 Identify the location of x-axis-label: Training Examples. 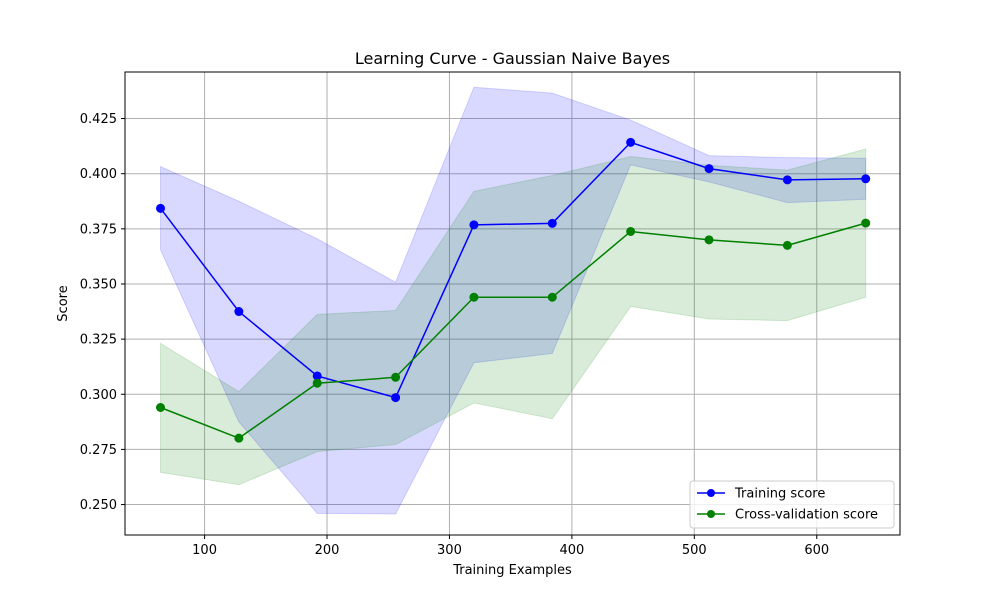
(512, 570).